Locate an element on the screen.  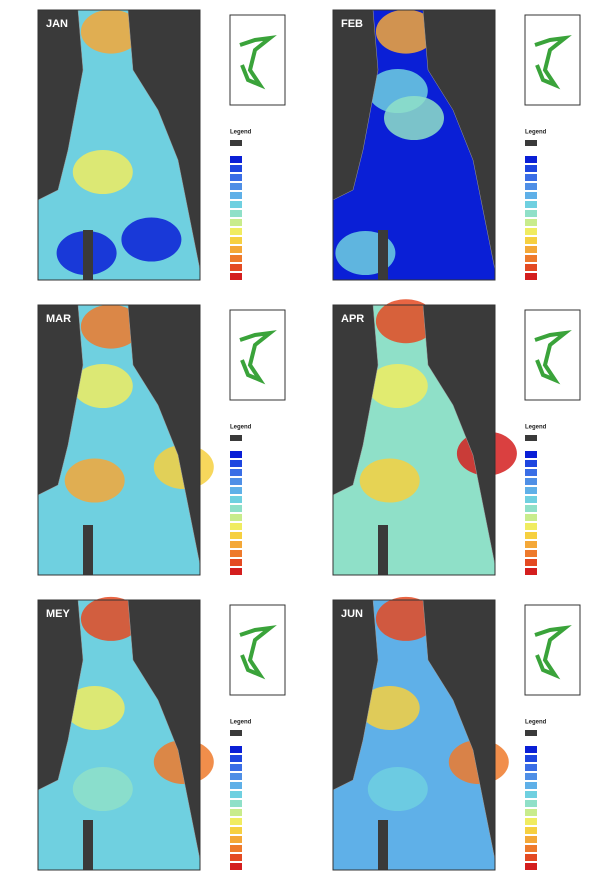
inset-frame is located at coordinates (257, 355).